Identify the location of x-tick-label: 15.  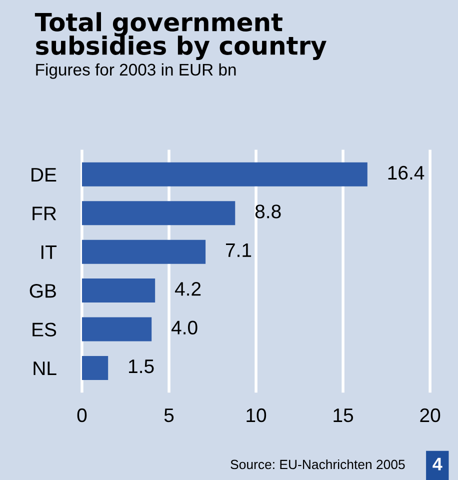
(344, 415).